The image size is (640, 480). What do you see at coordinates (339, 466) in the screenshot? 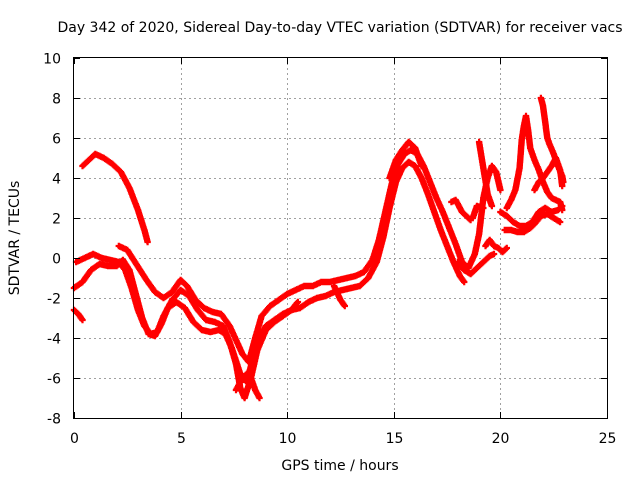
I see `x-axis-label: GPS time / hours` at bounding box center [339, 466].